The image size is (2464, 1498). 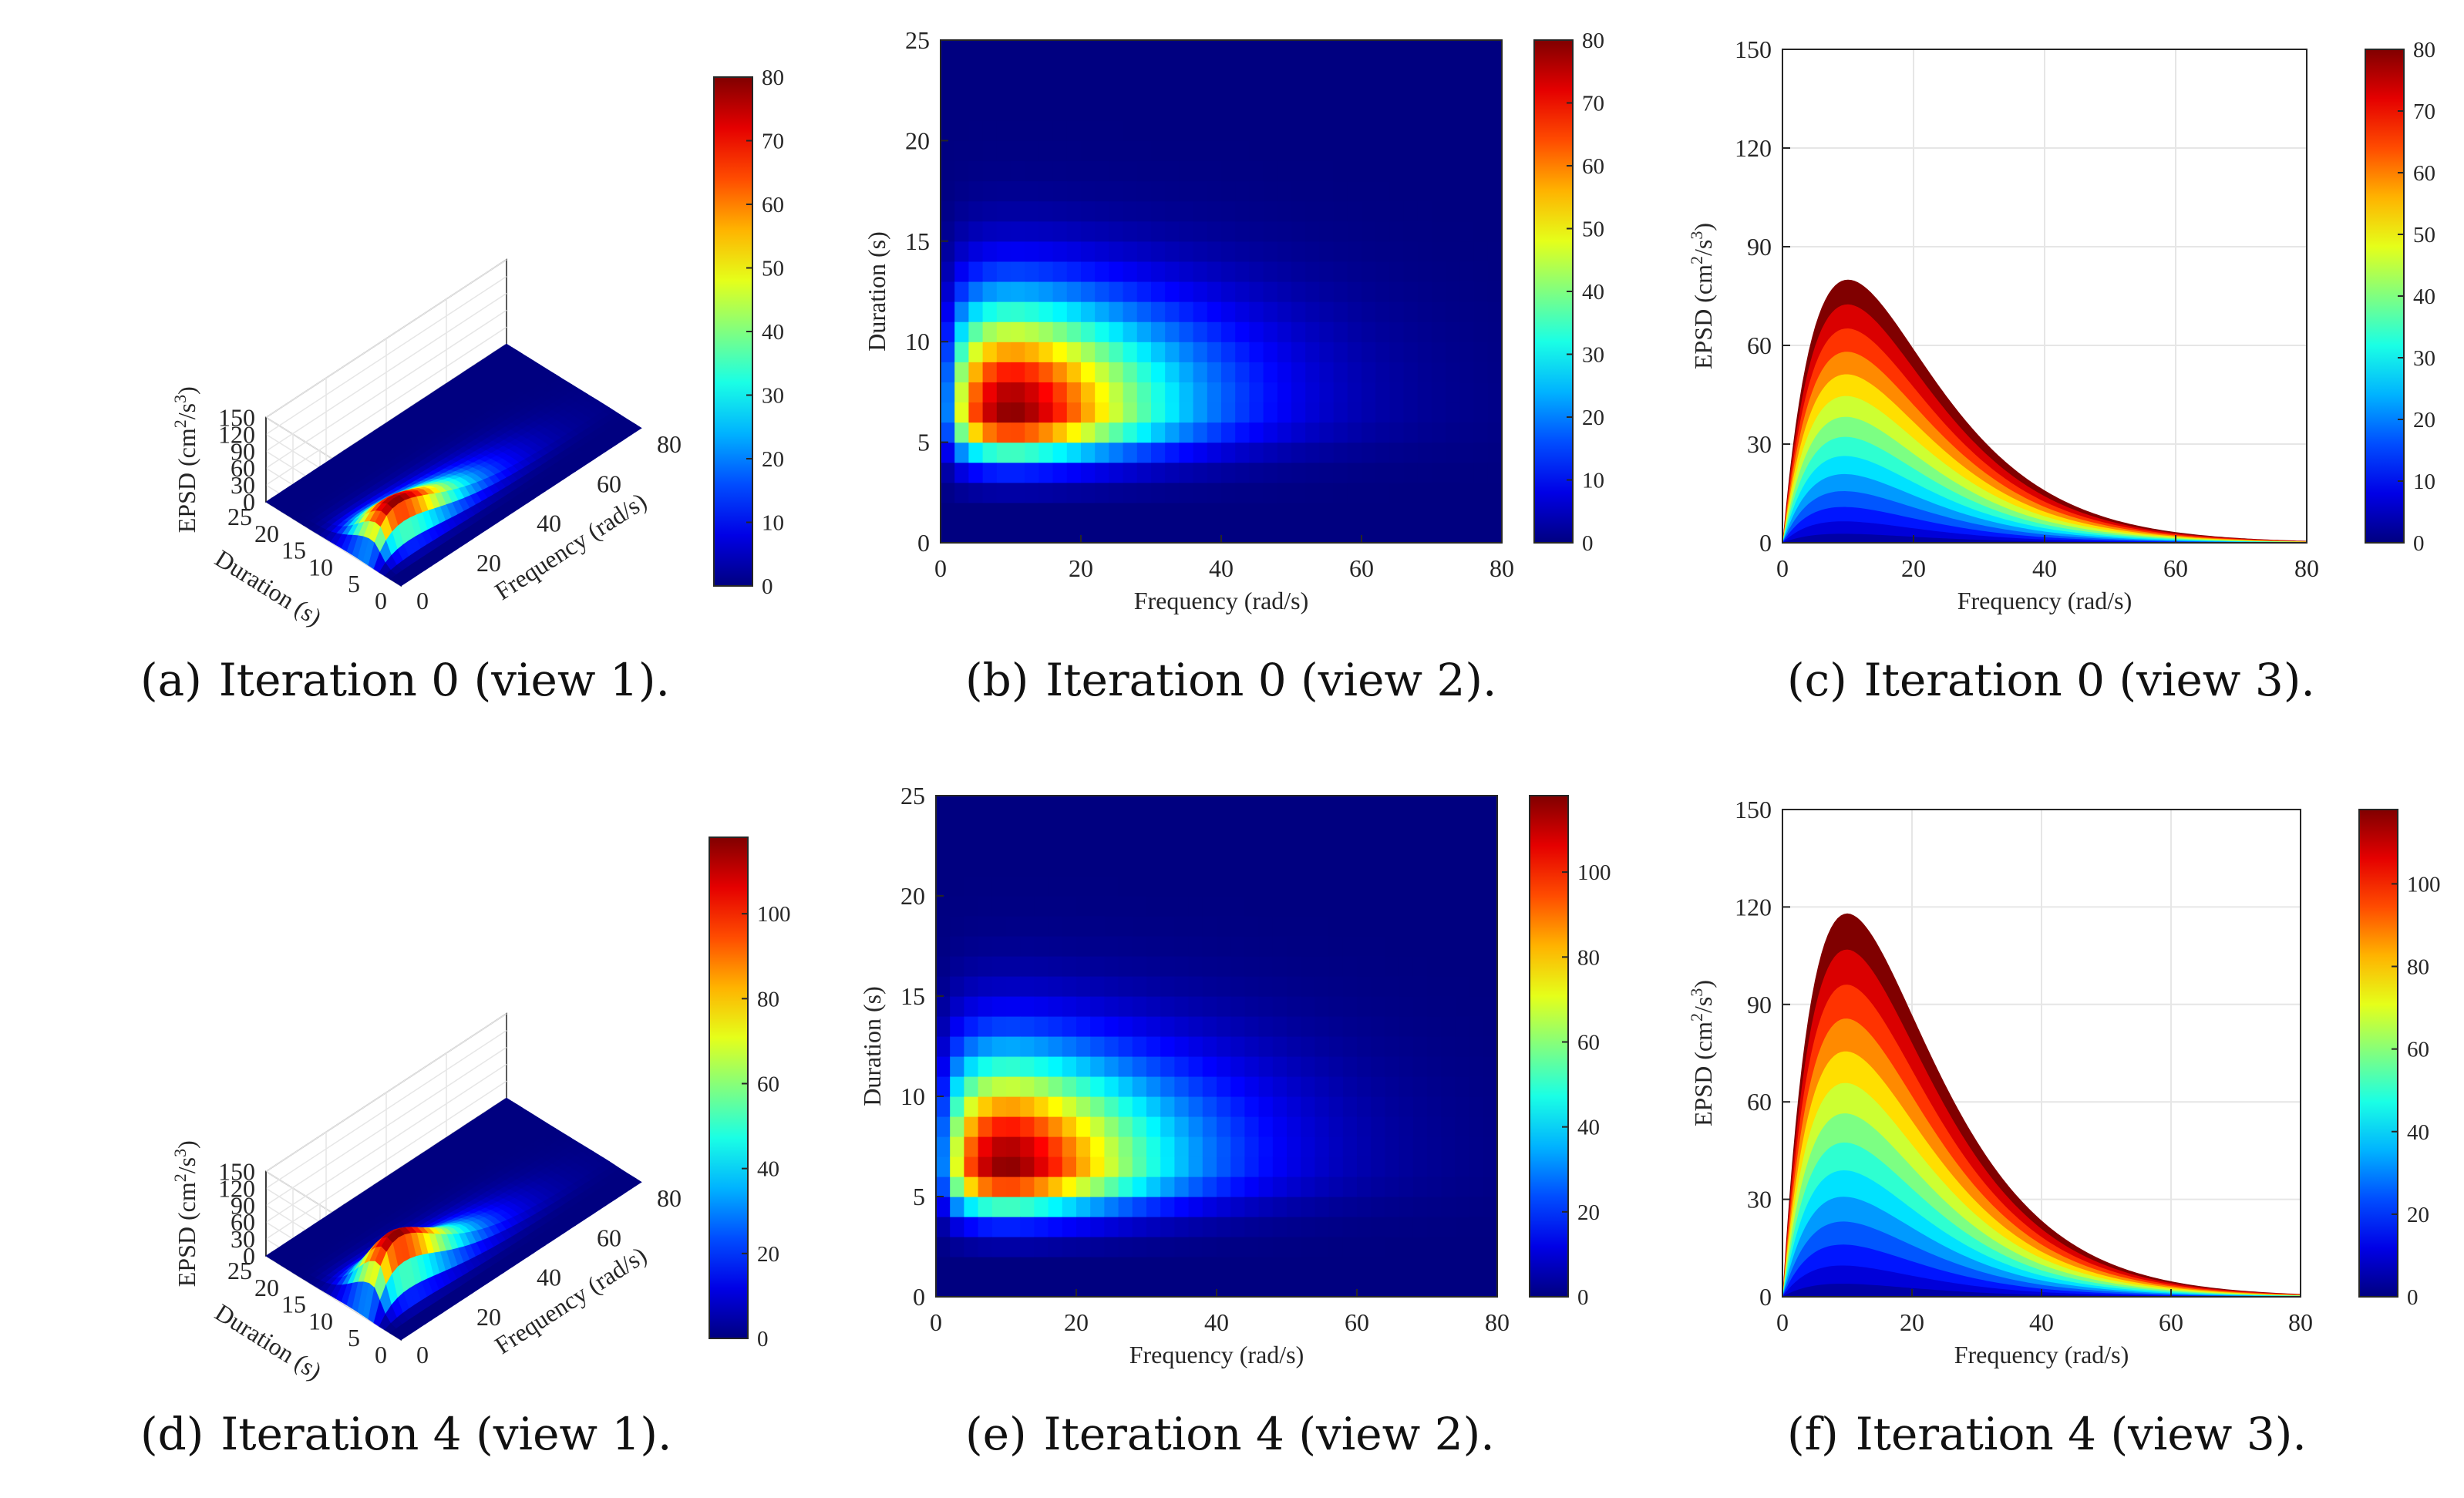 What do you see at coordinates (2051, 680) in the screenshot?
I see `caption-c: (c) Iteration 0 (view 3).` at bounding box center [2051, 680].